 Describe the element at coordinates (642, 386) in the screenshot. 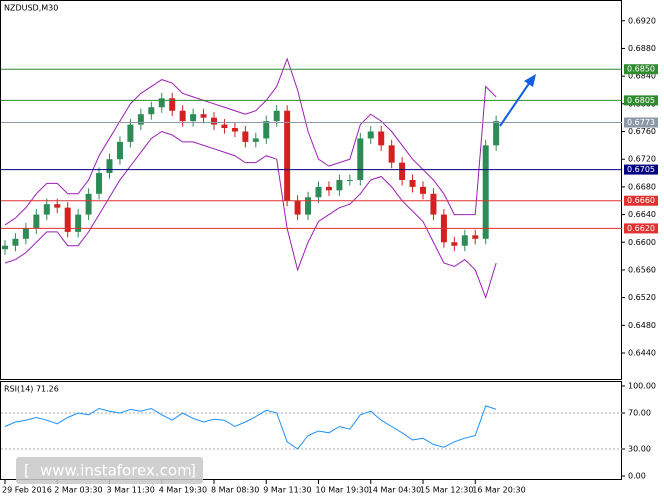

I see `y-tick-label: 100.00` at that location.